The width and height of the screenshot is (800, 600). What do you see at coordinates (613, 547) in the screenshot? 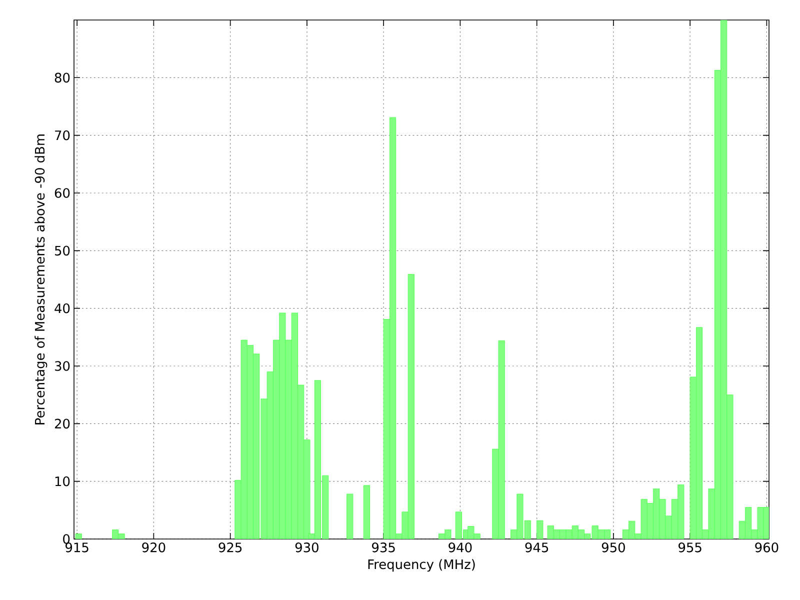
I see `x-tick-label: 950` at bounding box center [613, 547].